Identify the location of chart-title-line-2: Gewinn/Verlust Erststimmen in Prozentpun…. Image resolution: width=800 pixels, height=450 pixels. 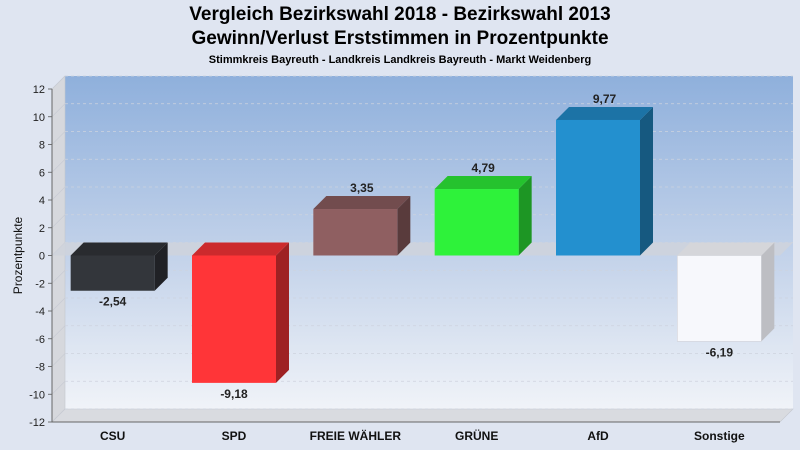
(400, 38).